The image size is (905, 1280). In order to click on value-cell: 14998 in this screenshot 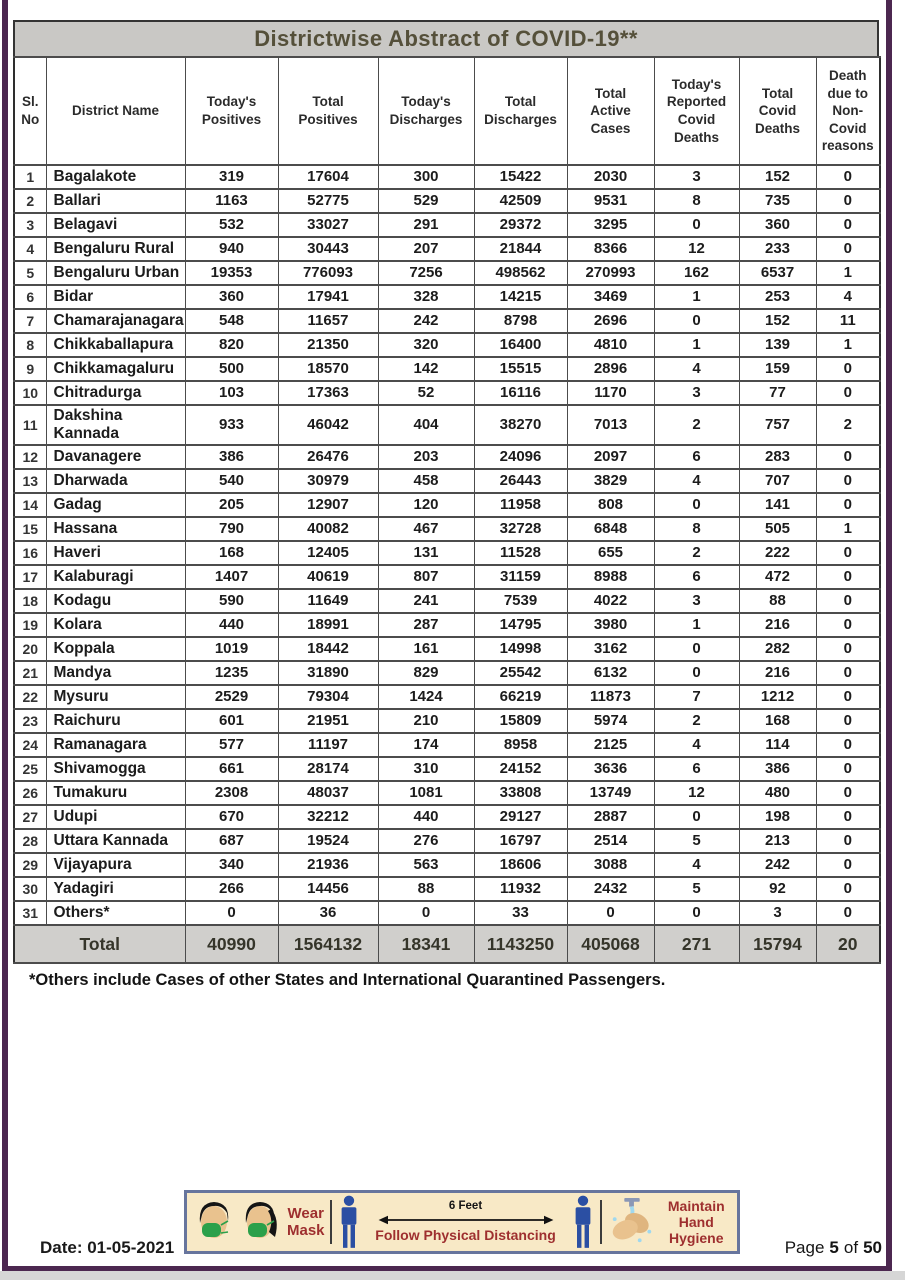, I will do `click(520, 648)`.